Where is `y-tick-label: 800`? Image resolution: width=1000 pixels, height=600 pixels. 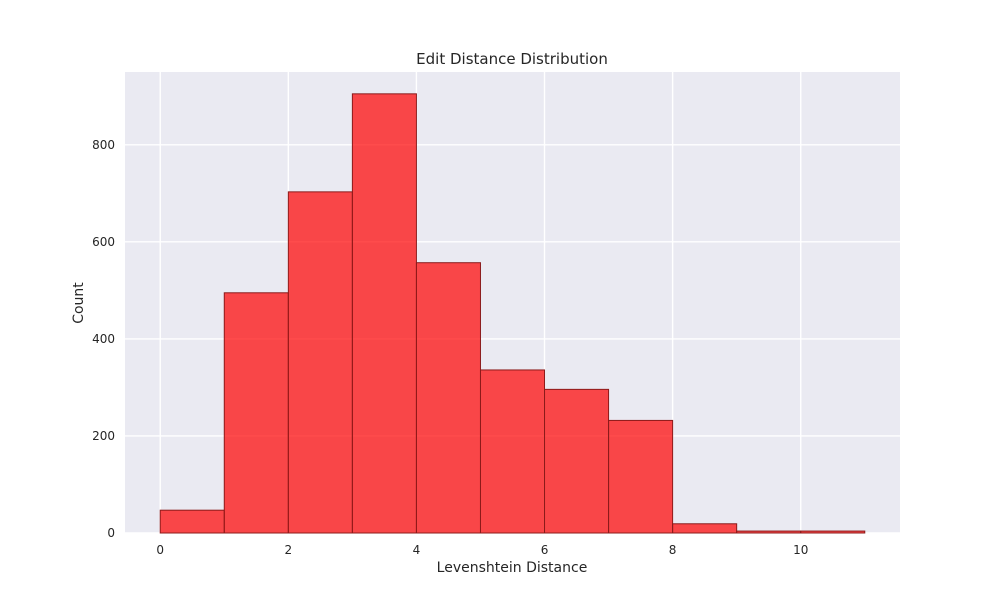 y-tick-label: 800 is located at coordinates (103, 145).